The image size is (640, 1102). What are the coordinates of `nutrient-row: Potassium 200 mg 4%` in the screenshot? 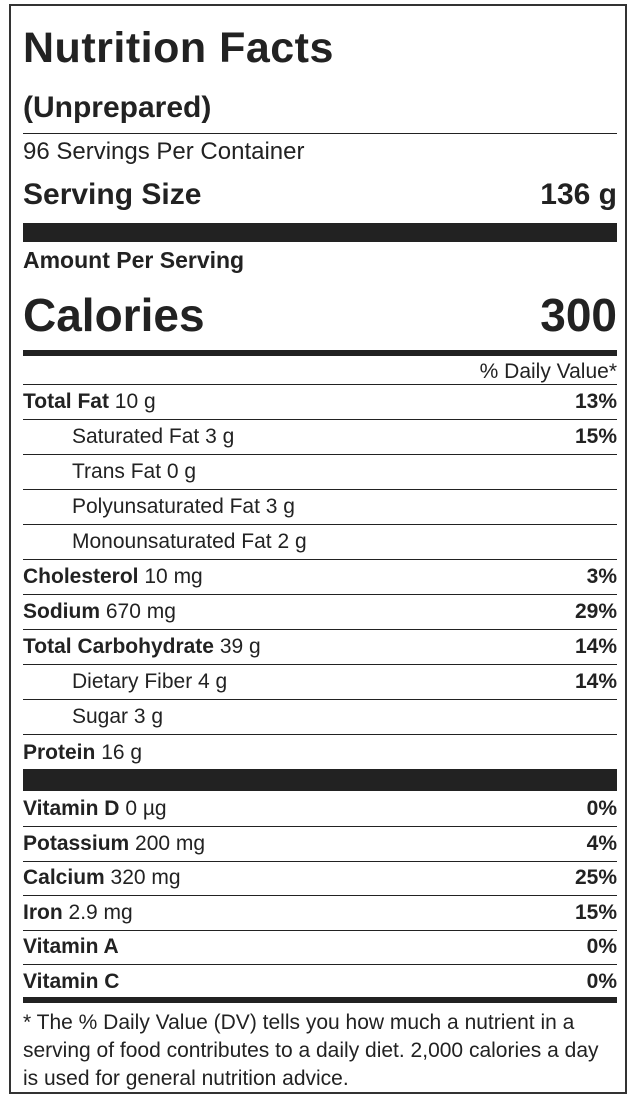 It's located at (320, 844).